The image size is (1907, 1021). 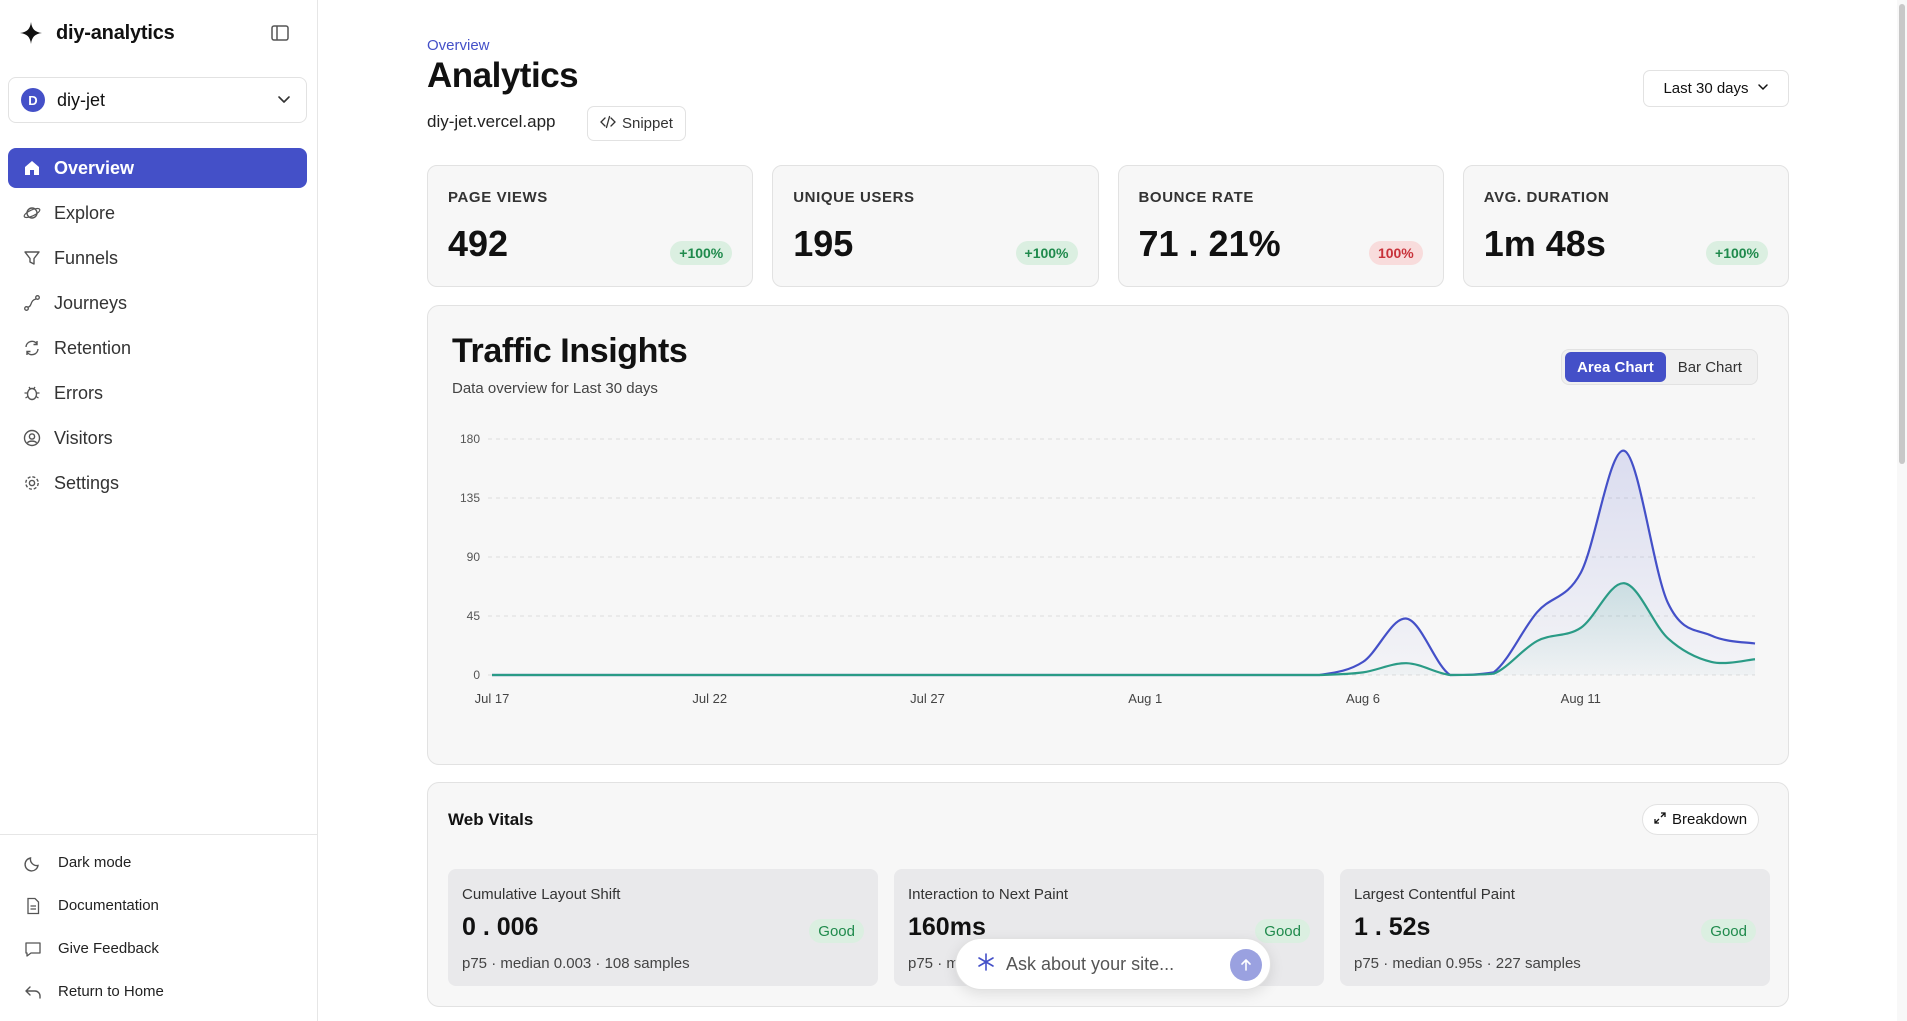 I want to click on sidebar-toggle-icon, so click(x=280, y=33).